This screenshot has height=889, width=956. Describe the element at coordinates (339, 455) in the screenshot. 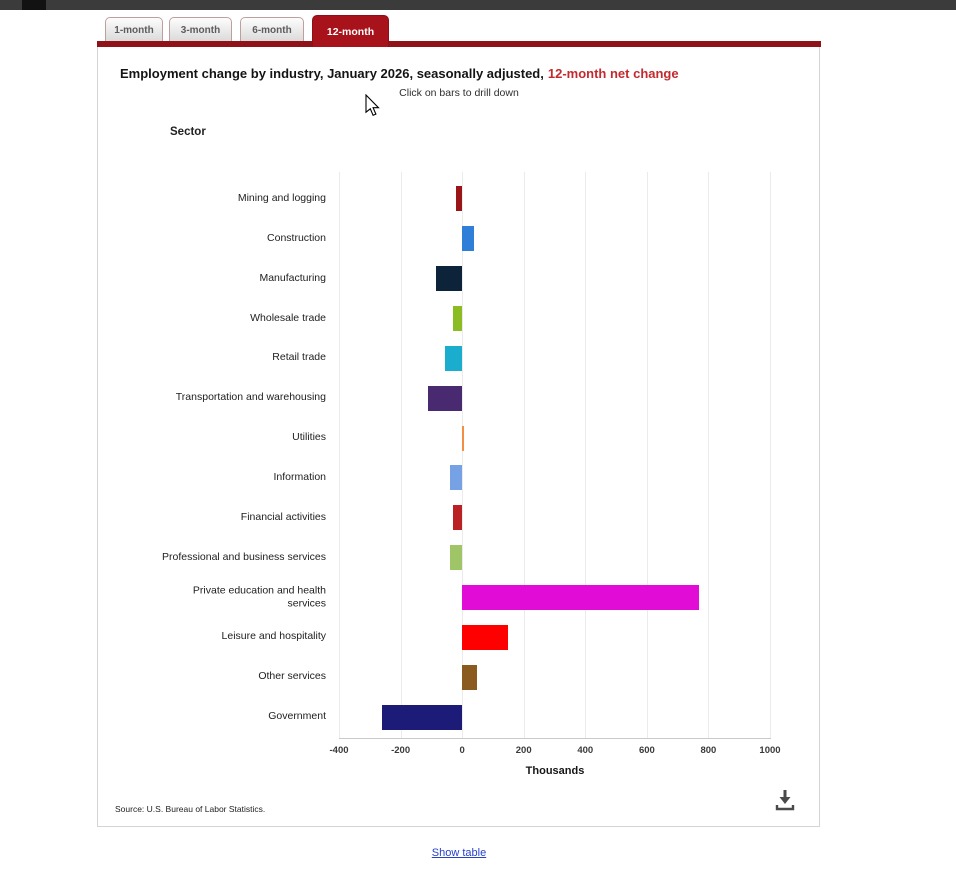

I see `gridline--400` at that location.